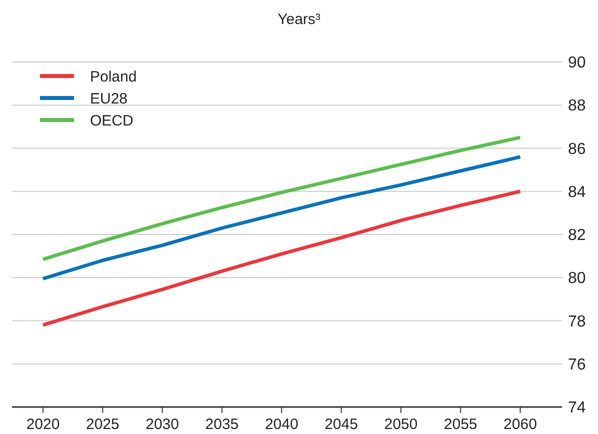  What do you see at coordinates (577, 192) in the screenshot?
I see `y-tick-label: 84` at bounding box center [577, 192].